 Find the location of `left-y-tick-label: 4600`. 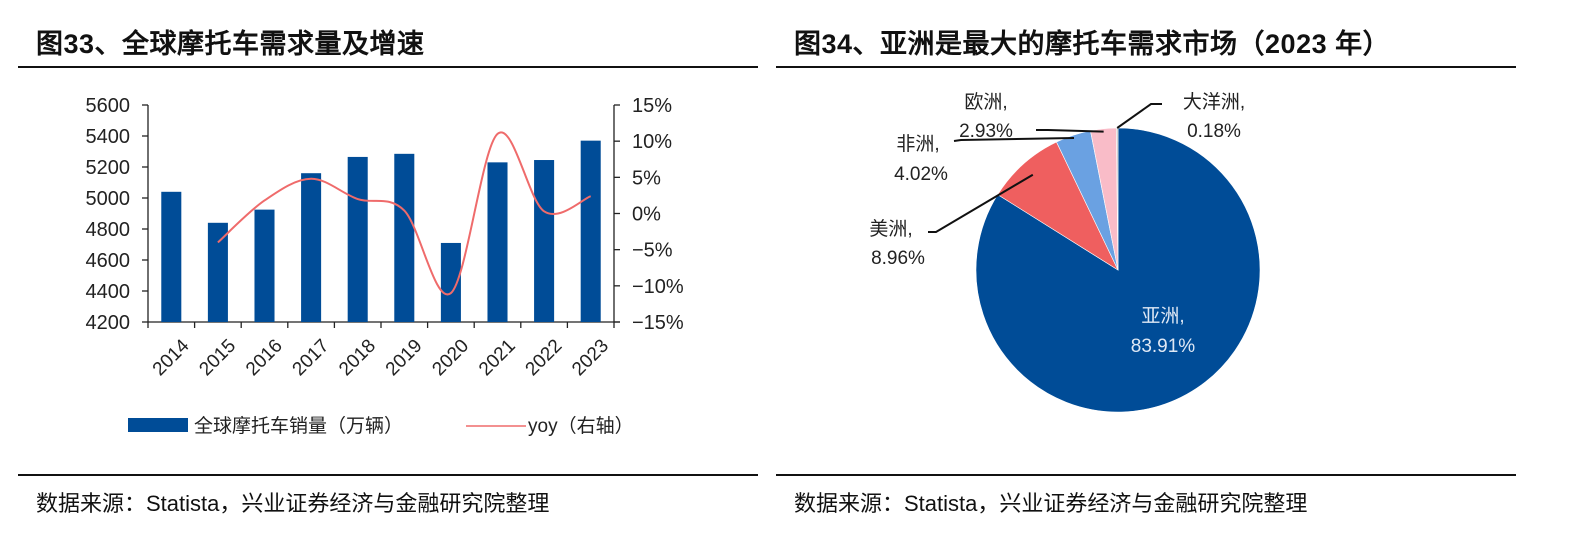

left-y-tick-label: 4600 is located at coordinates (108, 261).